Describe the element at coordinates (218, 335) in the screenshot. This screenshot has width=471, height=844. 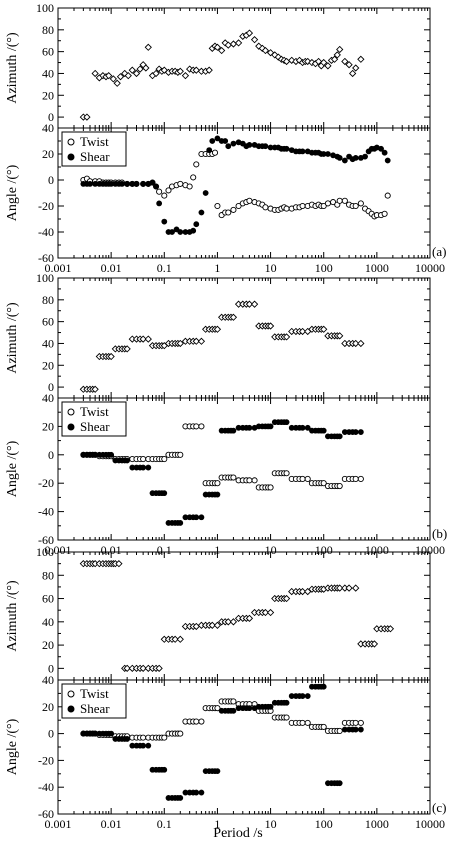
I see `panel-b-azimuth: 0 20 40 60 80 100 Azimuth /(°)` at that location.